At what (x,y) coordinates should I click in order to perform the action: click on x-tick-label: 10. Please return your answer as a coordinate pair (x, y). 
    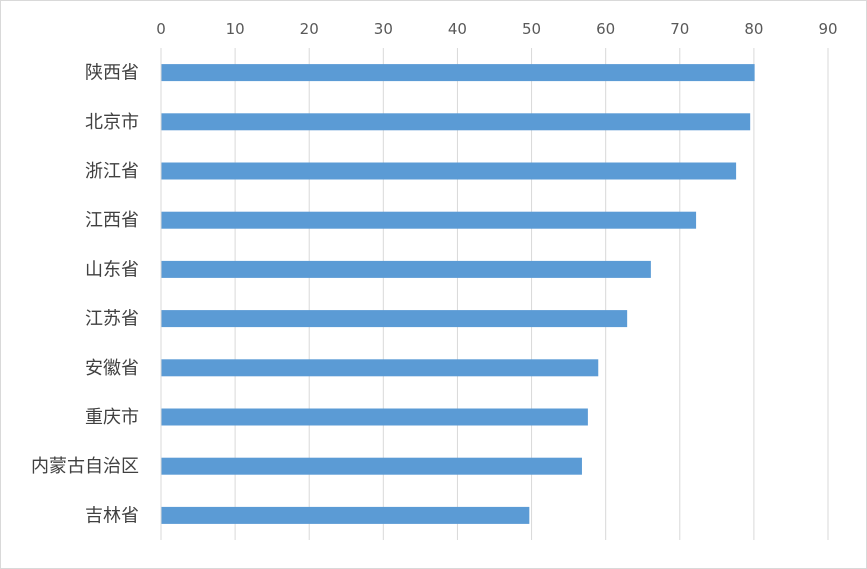
    Looking at the image, I should click on (235, 29).